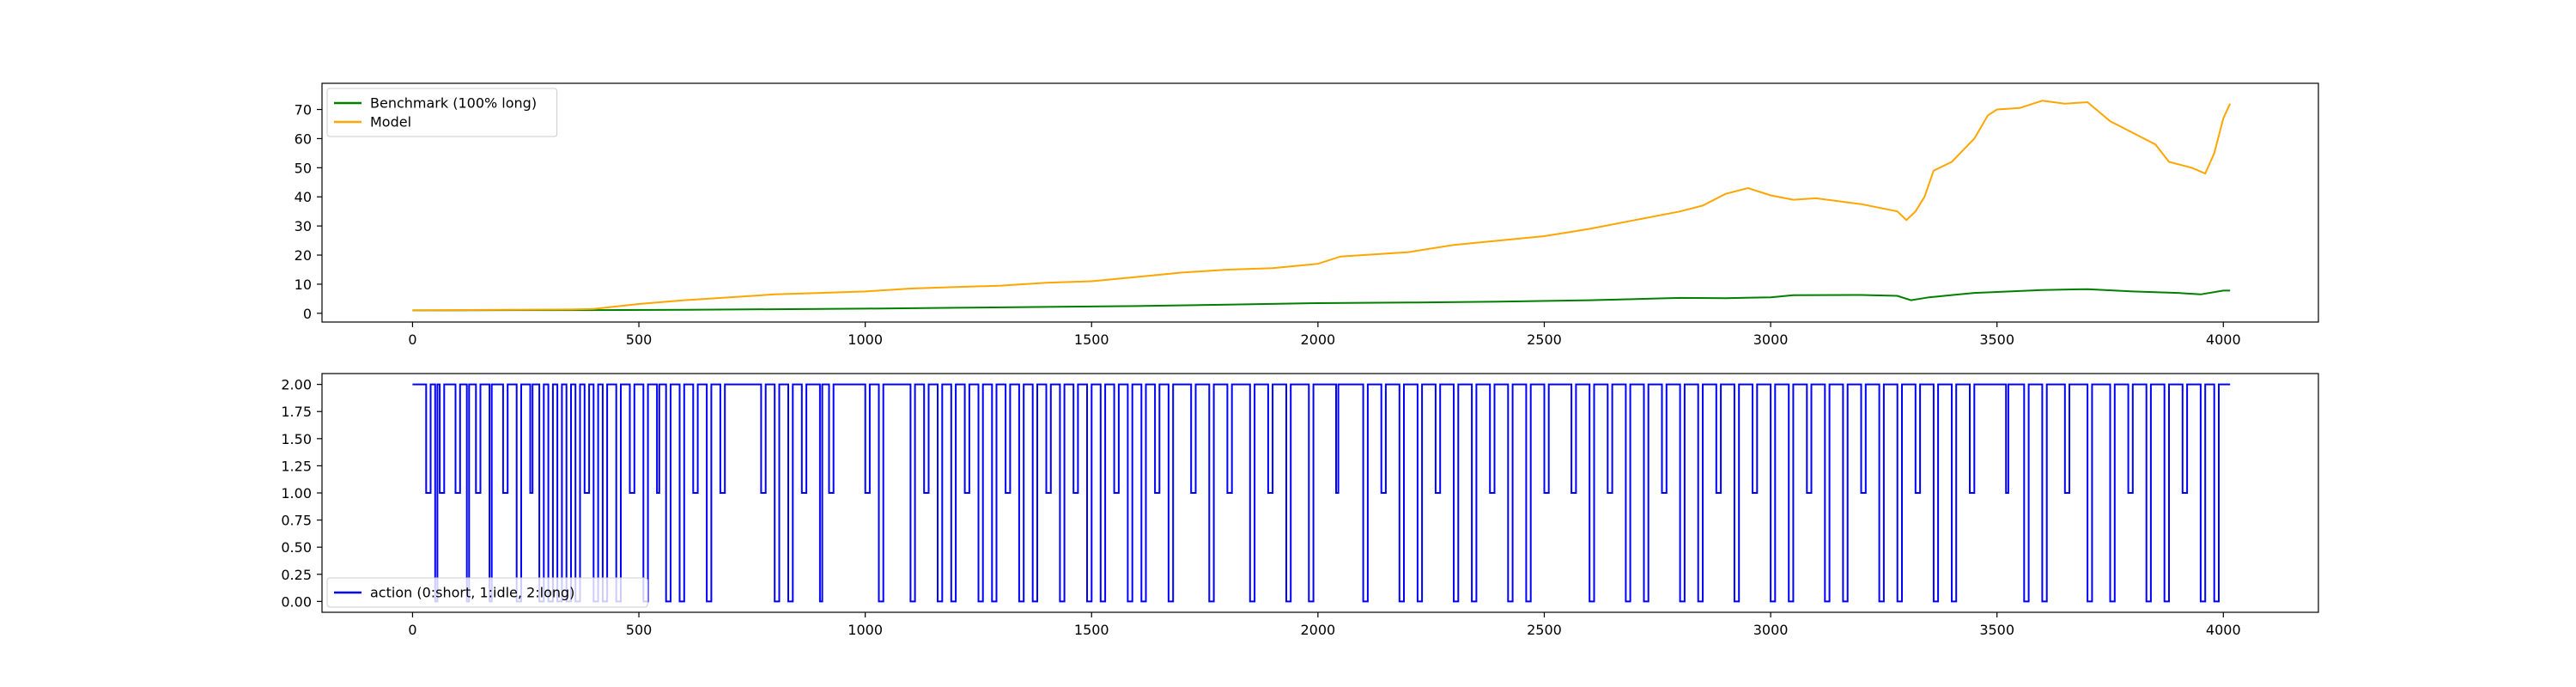 Image resolution: width=2576 pixels, height=687 pixels. Describe the element at coordinates (1319, 339) in the screenshot. I see `top-chart-x-tick-label: 2000` at that location.